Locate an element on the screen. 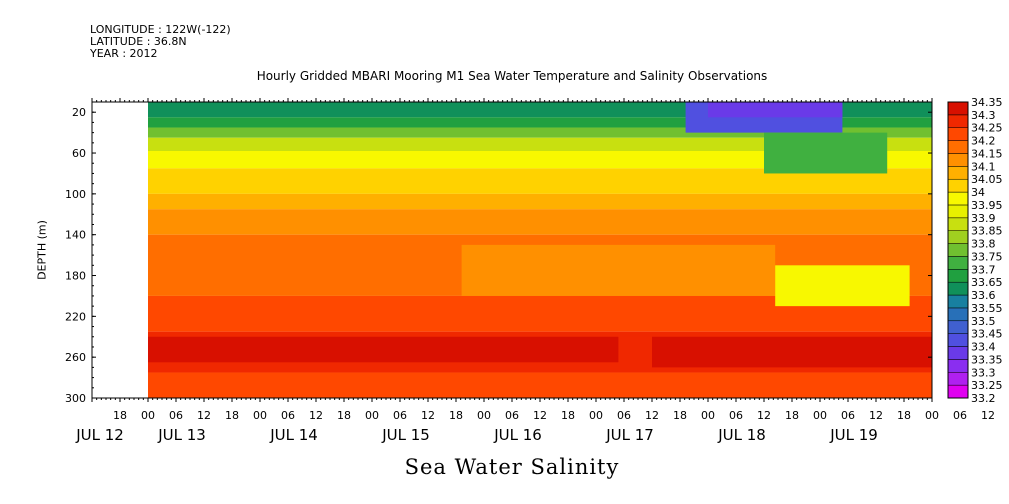 This screenshot has height=504, width=1009. colorbar-frame is located at coordinates (958, 250).